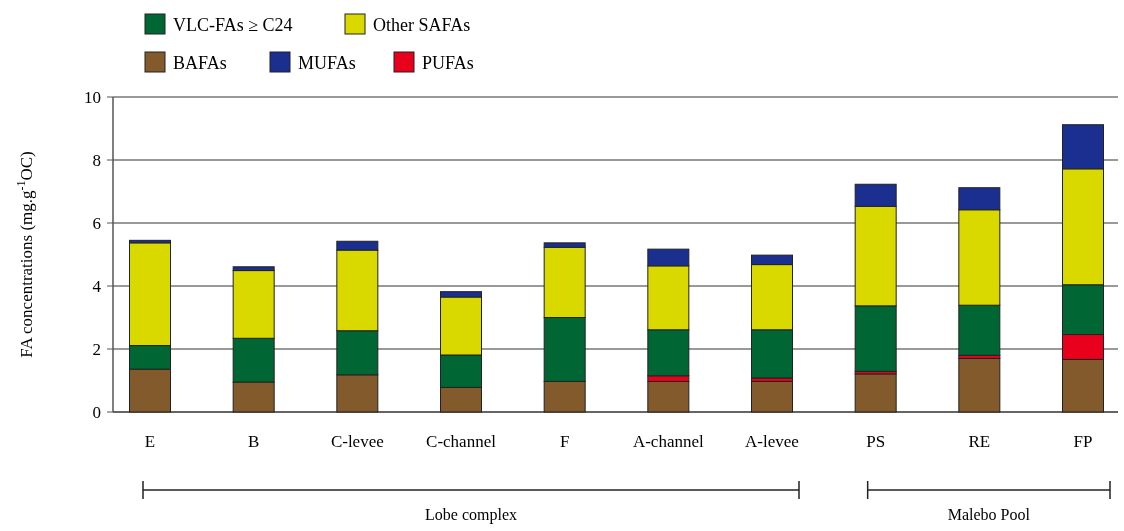  What do you see at coordinates (233, 25) in the screenshot?
I see `legend-label: VLC-FAs ≥ C24` at bounding box center [233, 25].